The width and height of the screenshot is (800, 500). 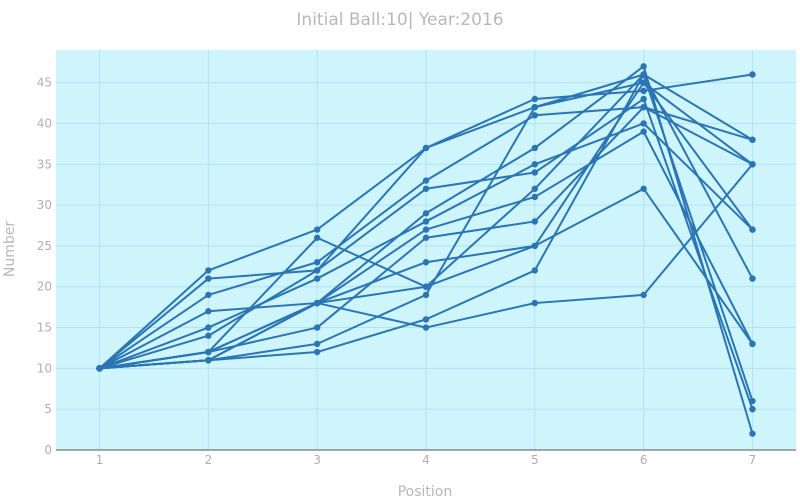 What do you see at coordinates (44, 83) in the screenshot?
I see `y-tick-label: 45` at bounding box center [44, 83].